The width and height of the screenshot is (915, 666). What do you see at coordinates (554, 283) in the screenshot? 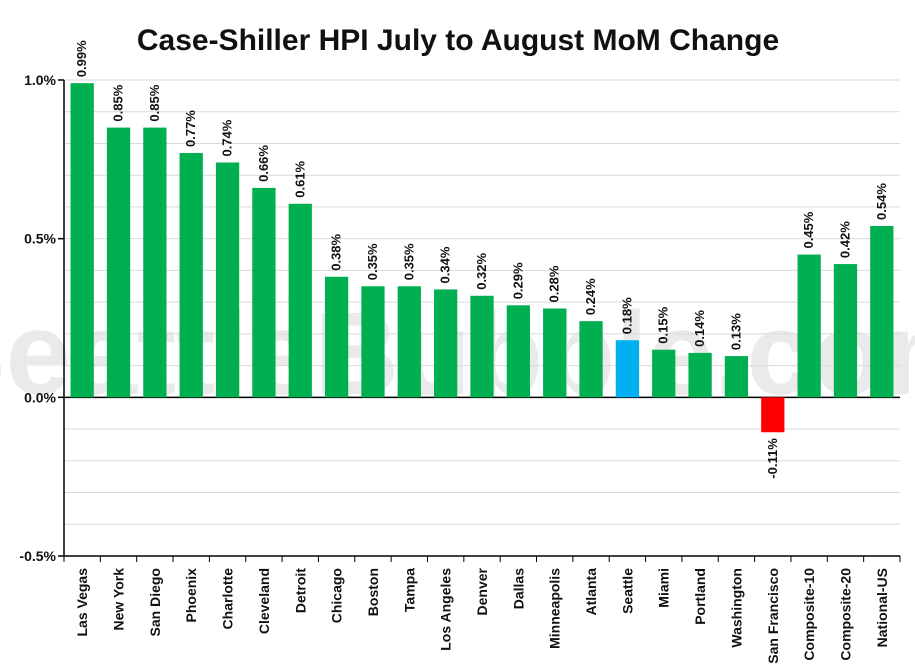
I see `value-label: 0.28%` at bounding box center [554, 283].